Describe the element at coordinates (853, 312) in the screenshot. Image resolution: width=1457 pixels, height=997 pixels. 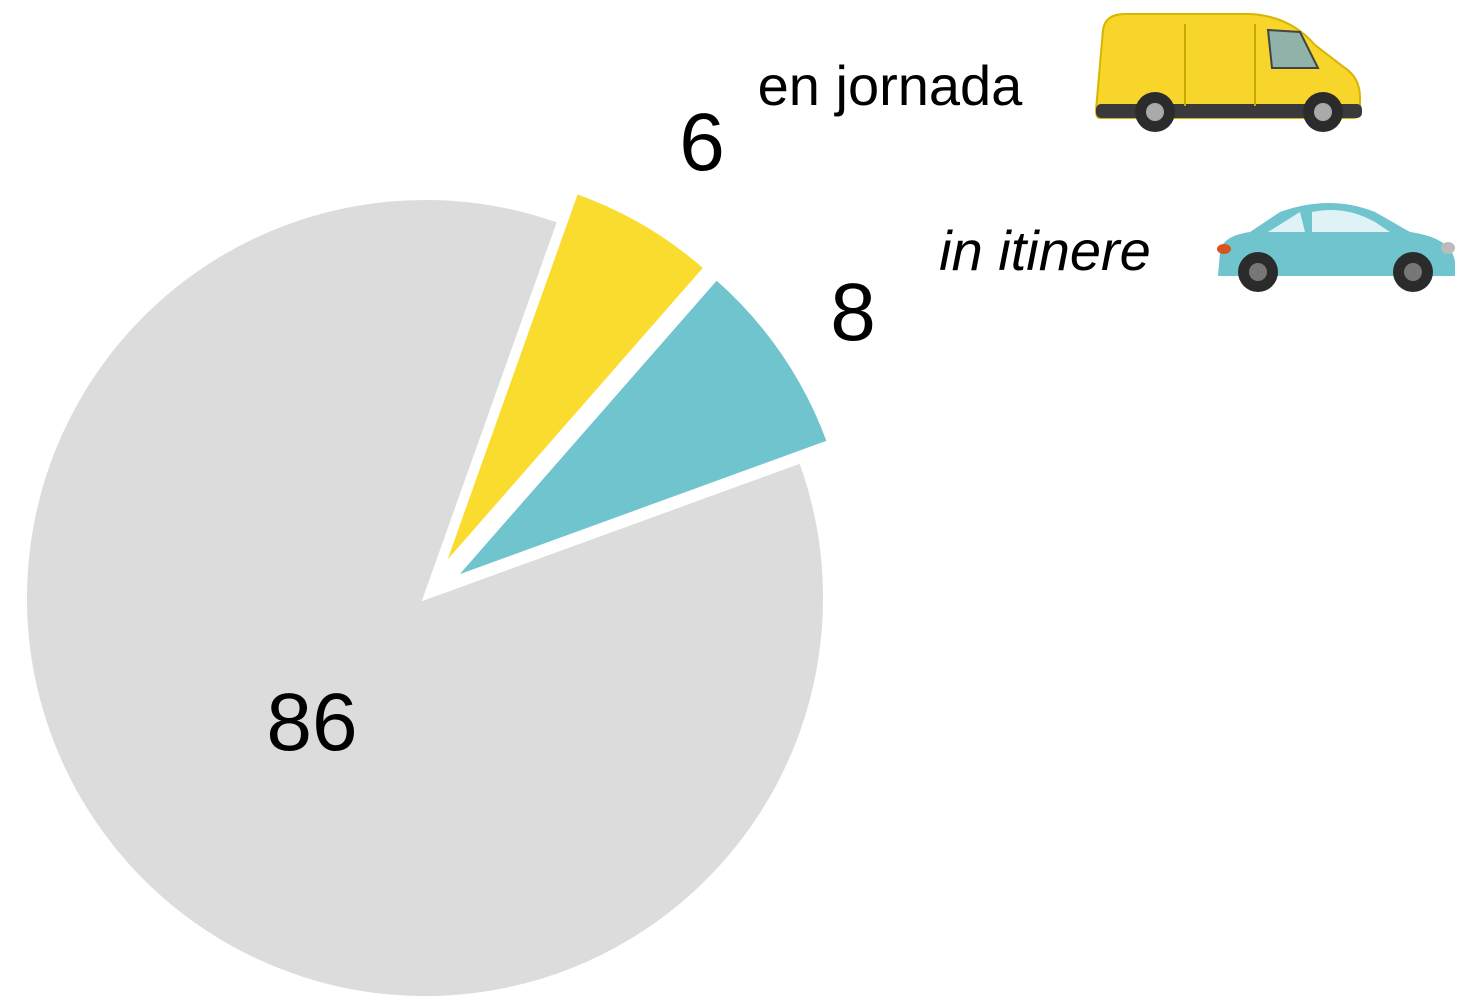
I see `value-label: 8` at that location.